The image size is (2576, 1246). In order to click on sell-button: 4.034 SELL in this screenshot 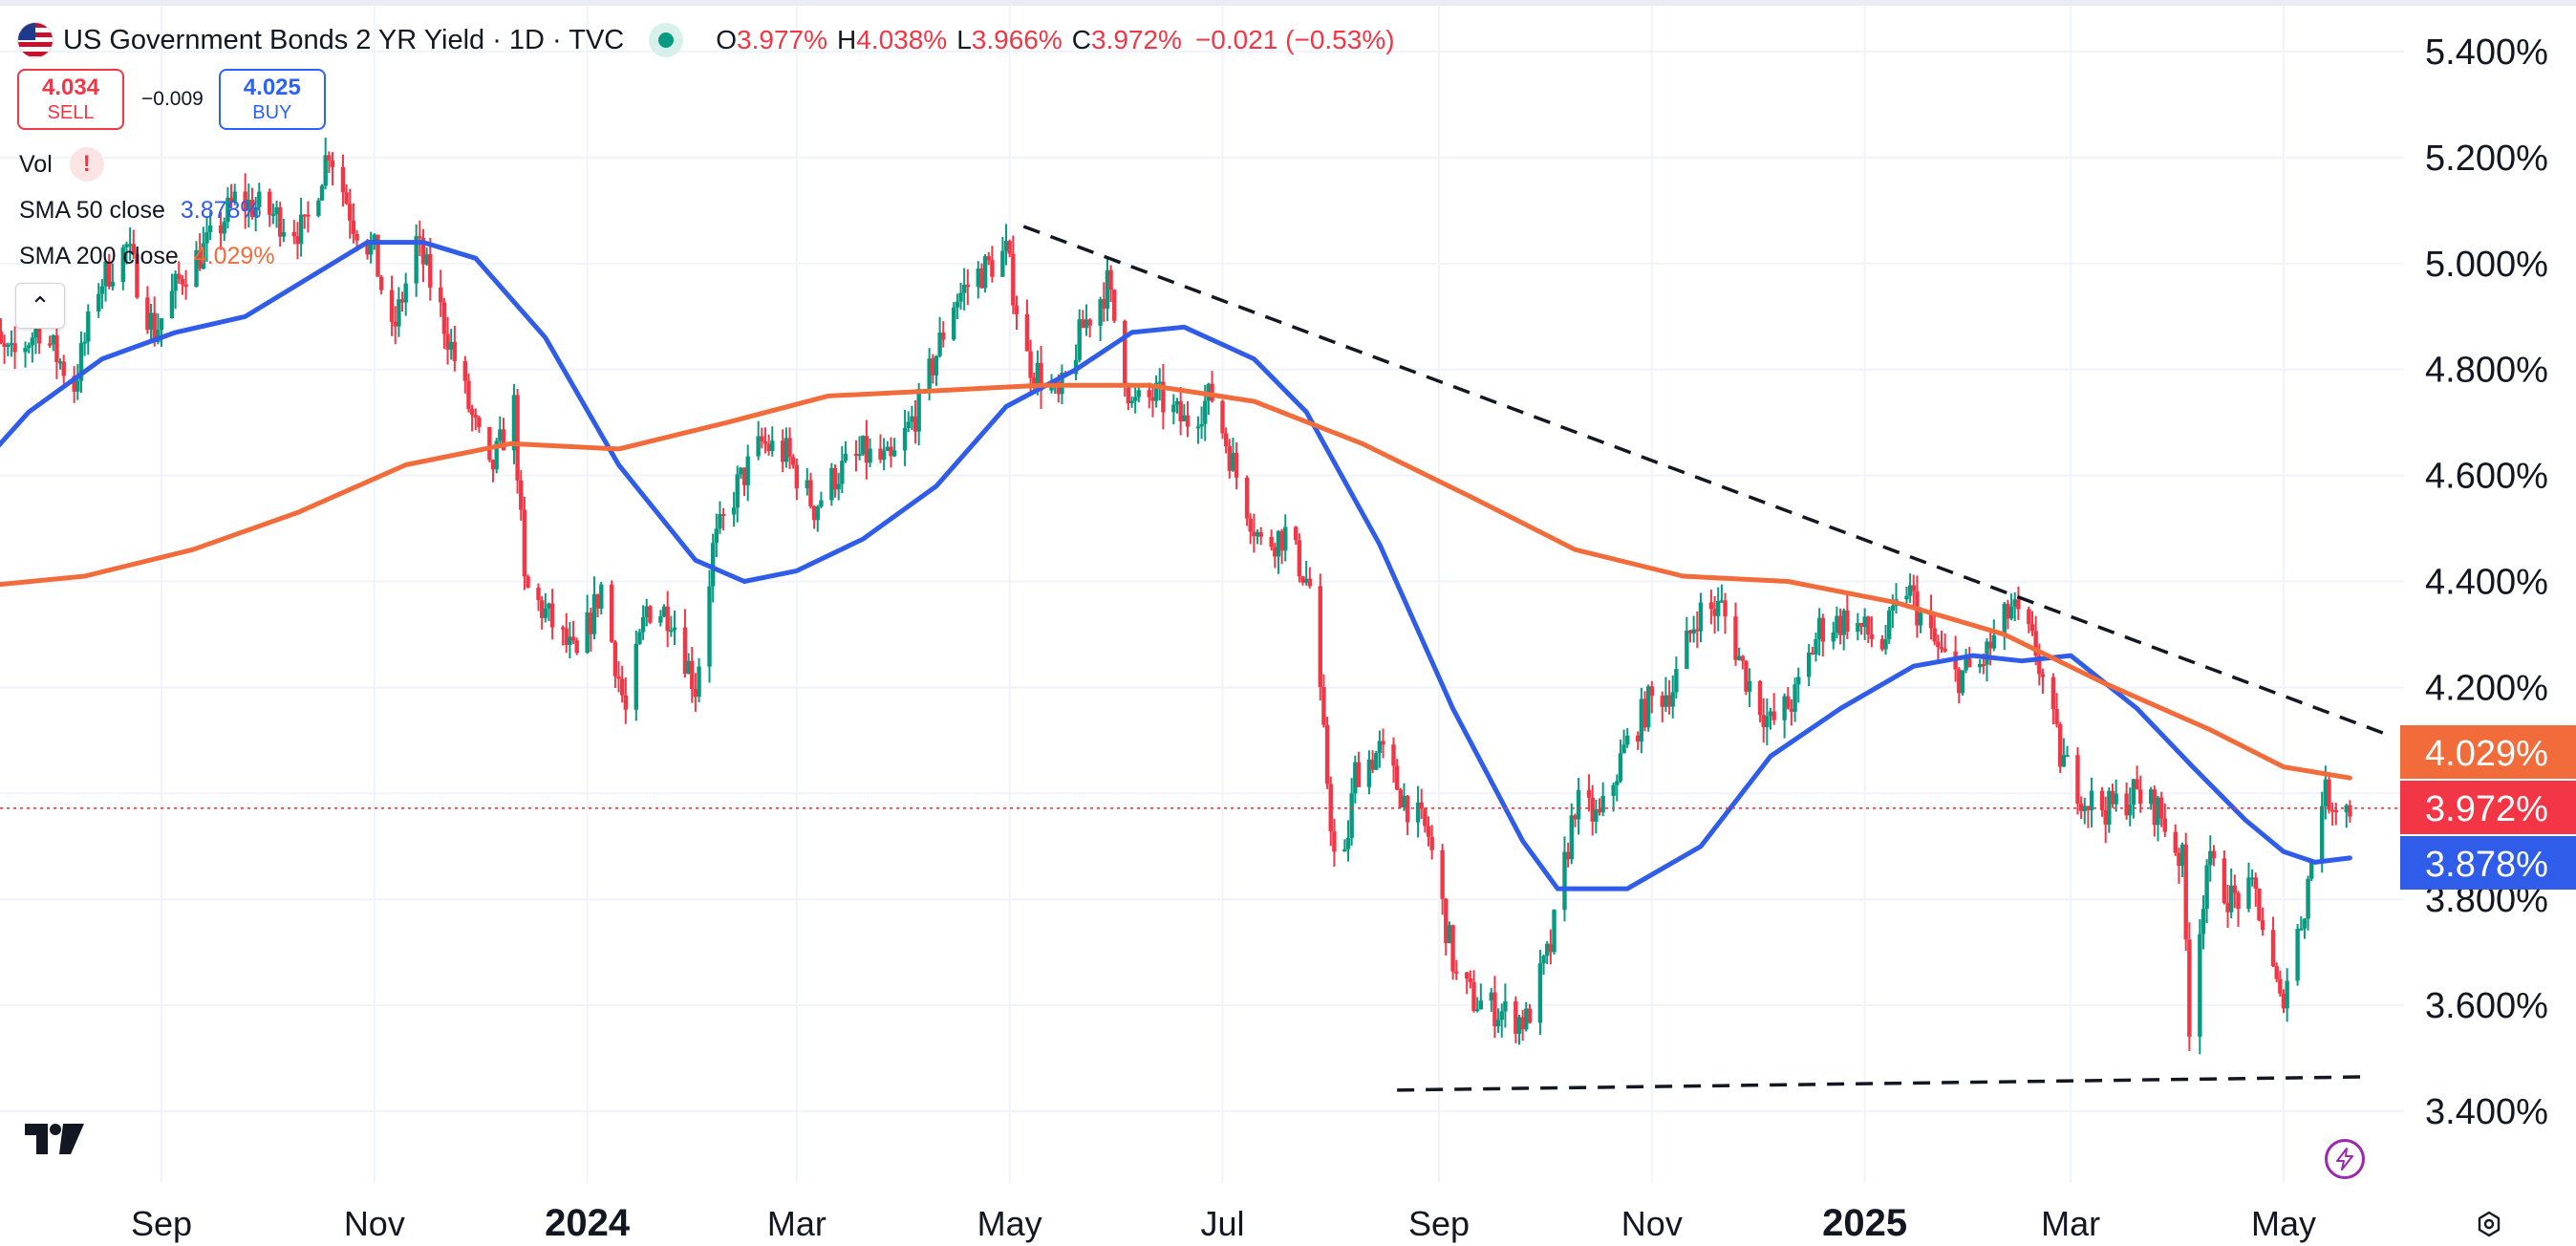, I will do `click(70, 99)`.